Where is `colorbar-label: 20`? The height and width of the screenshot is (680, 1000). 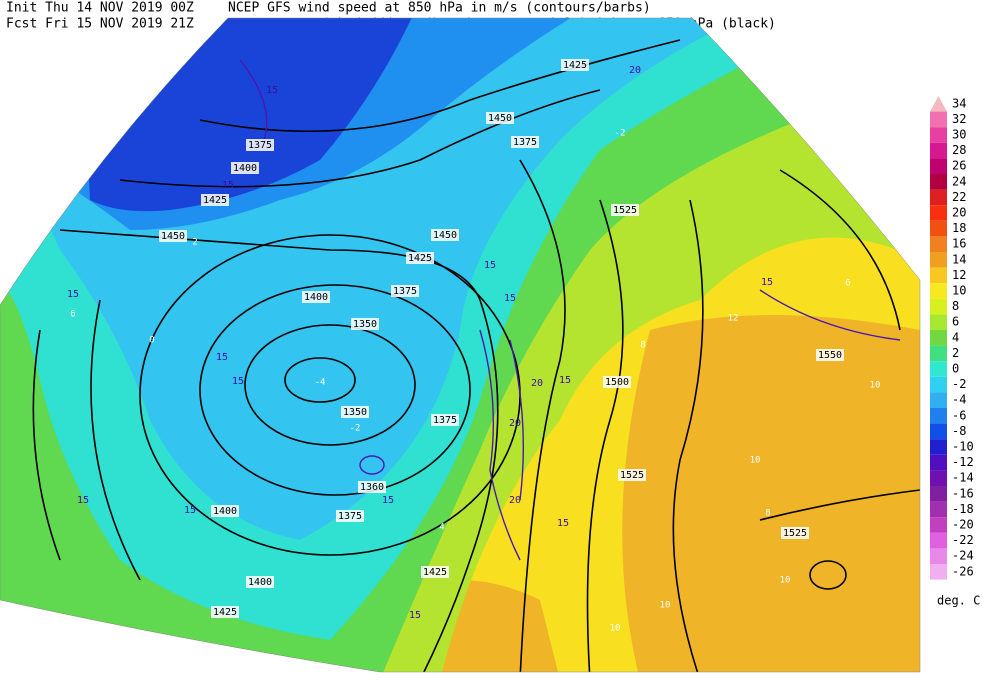 colorbar-label: 20 is located at coordinates (959, 213).